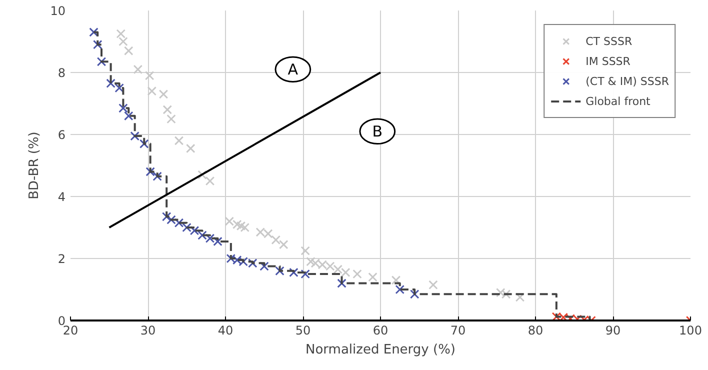 This screenshot has height=370, width=708. Describe the element at coordinates (458, 331) in the screenshot. I see `x-tick-label: 70` at that location.